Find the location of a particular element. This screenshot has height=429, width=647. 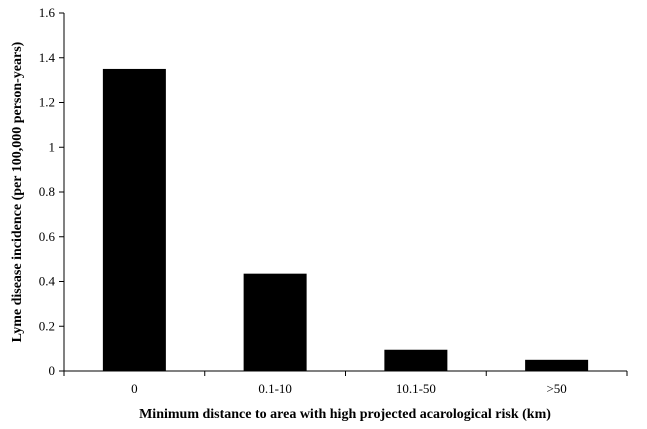

y-tick-label: 0.2 is located at coordinates (47, 325).